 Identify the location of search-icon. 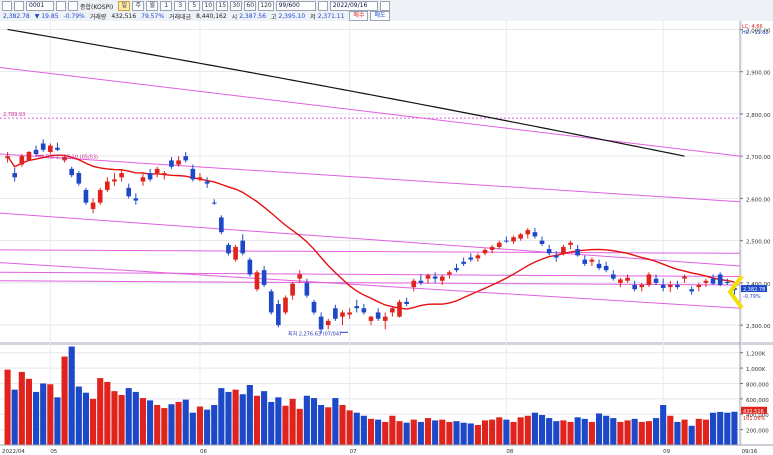
(61, 6).